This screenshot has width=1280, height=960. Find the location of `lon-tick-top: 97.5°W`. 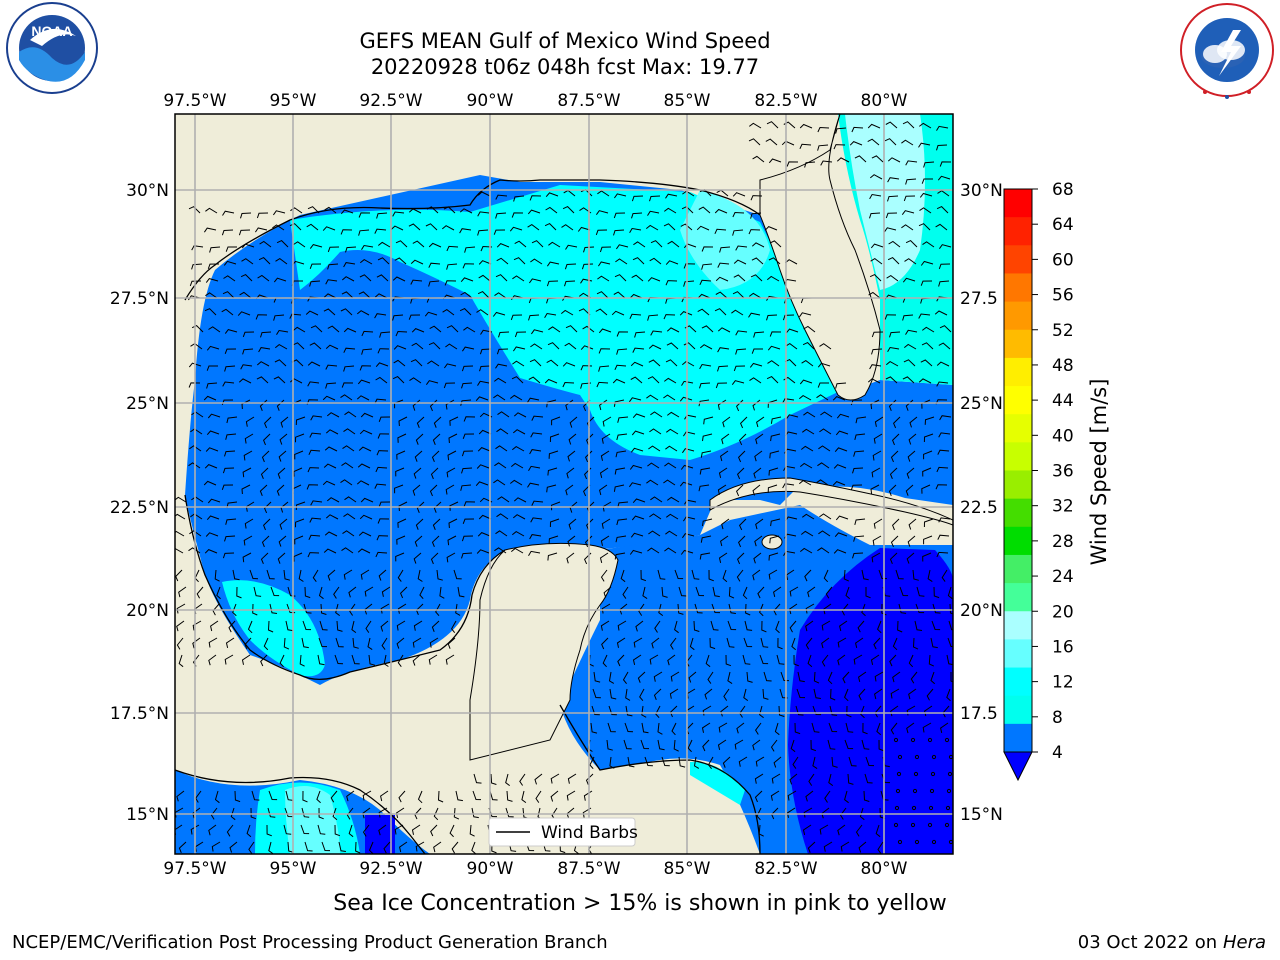

lon-tick-top: 97.5°W is located at coordinates (194, 101).